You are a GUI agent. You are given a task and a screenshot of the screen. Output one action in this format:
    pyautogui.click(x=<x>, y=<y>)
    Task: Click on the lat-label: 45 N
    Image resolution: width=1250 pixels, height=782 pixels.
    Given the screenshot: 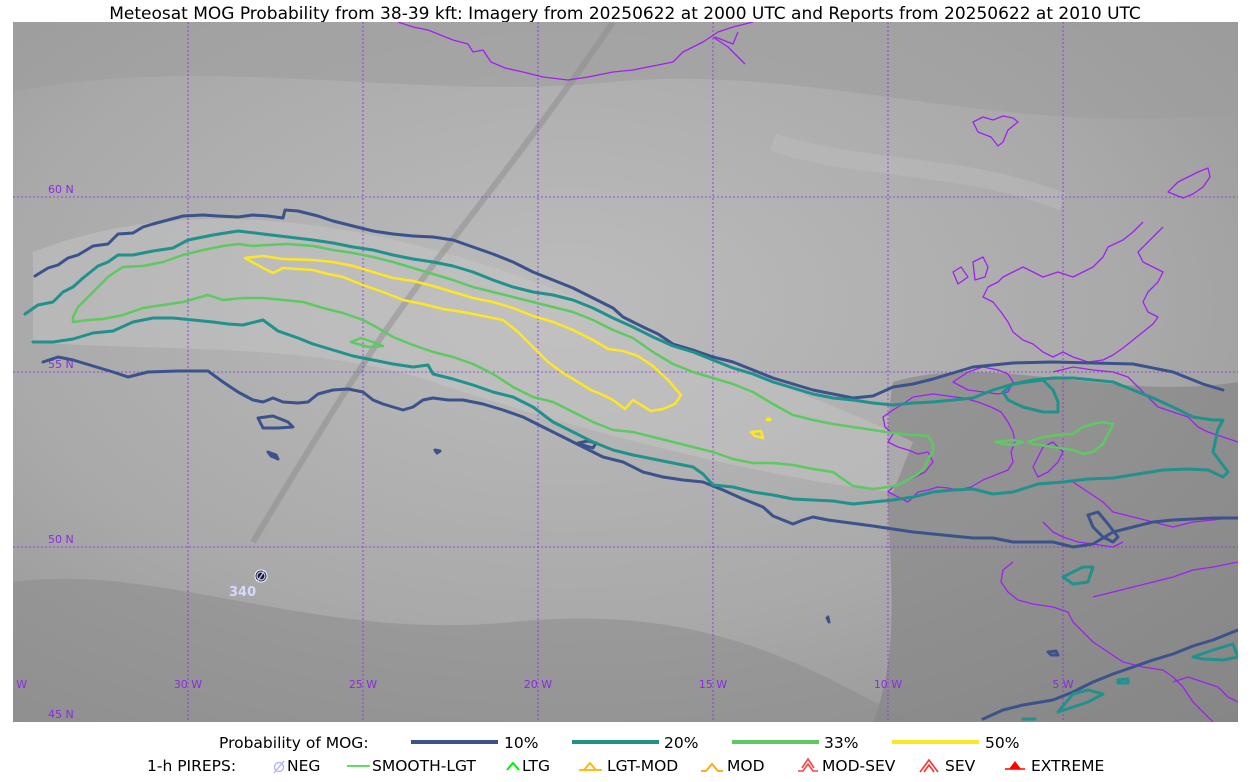 What is the action you would take?
    pyautogui.click(x=61, y=714)
    